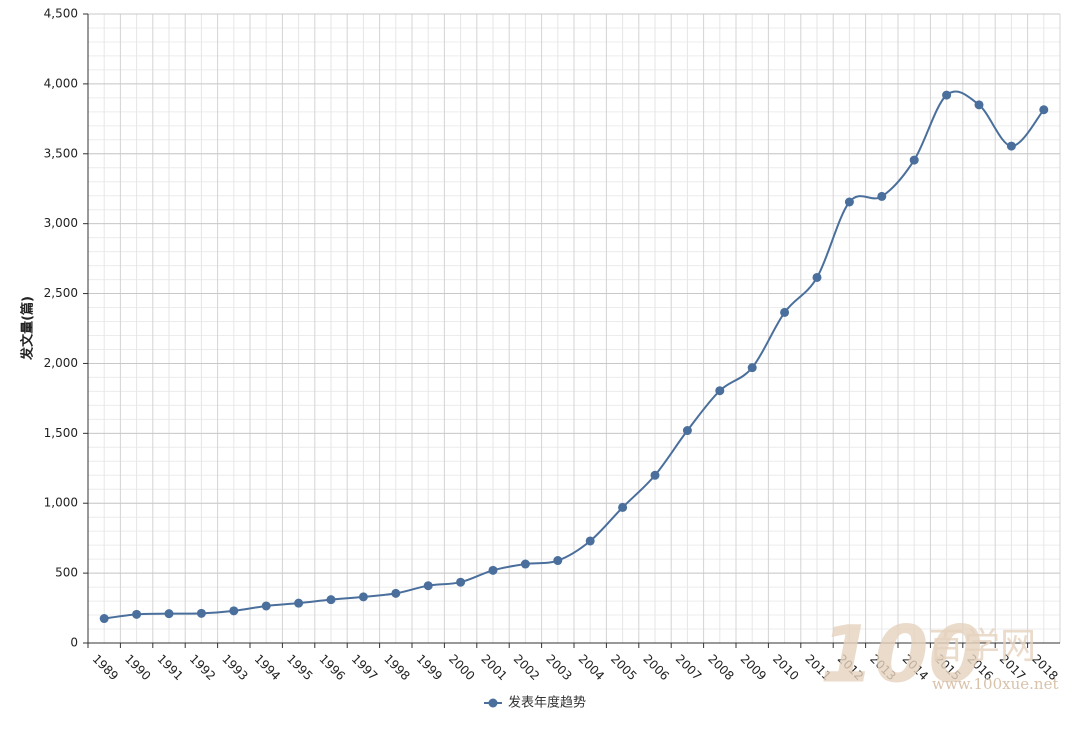 The image size is (1078, 730). What do you see at coordinates (753, 667) in the screenshot?
I see `x-tick-label: 2009` at bounding box center [753, 667].